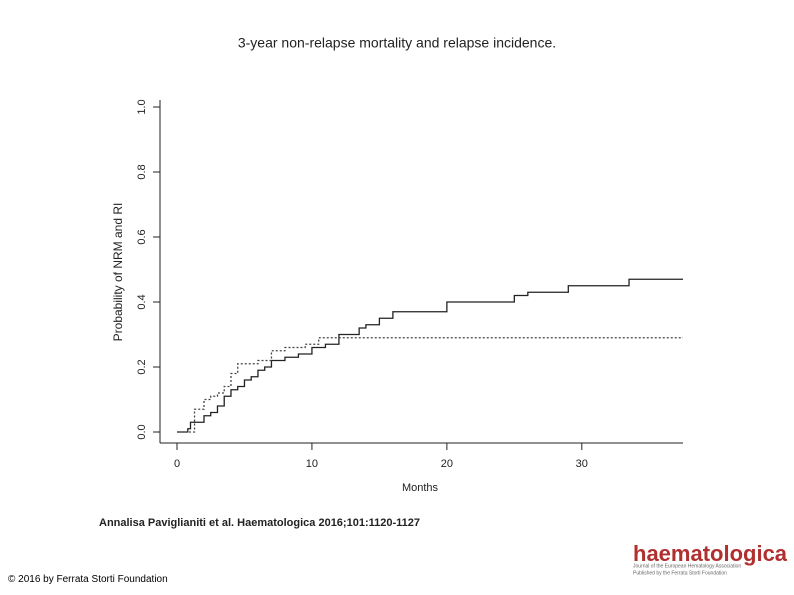 The width and height of the screenshot is (794, 595). I want to click on x-axis-label: Months, so click(420, 488).